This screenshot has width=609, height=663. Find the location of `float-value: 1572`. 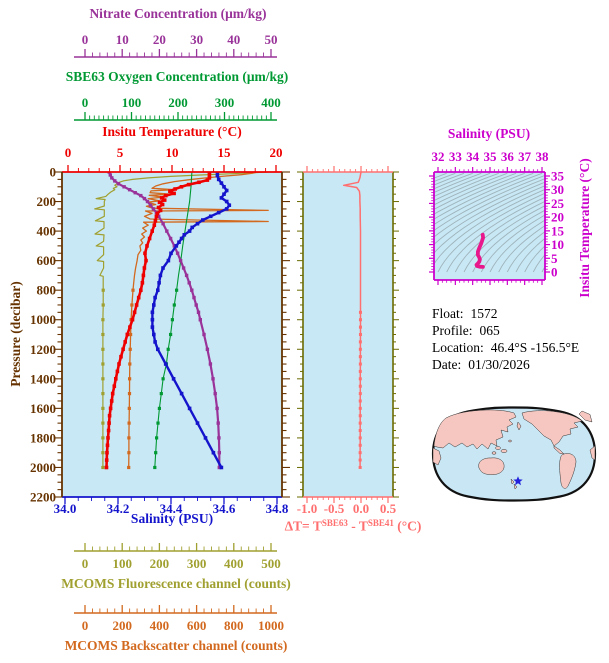

float-value: 1572 is located at coordinates (484, 313).